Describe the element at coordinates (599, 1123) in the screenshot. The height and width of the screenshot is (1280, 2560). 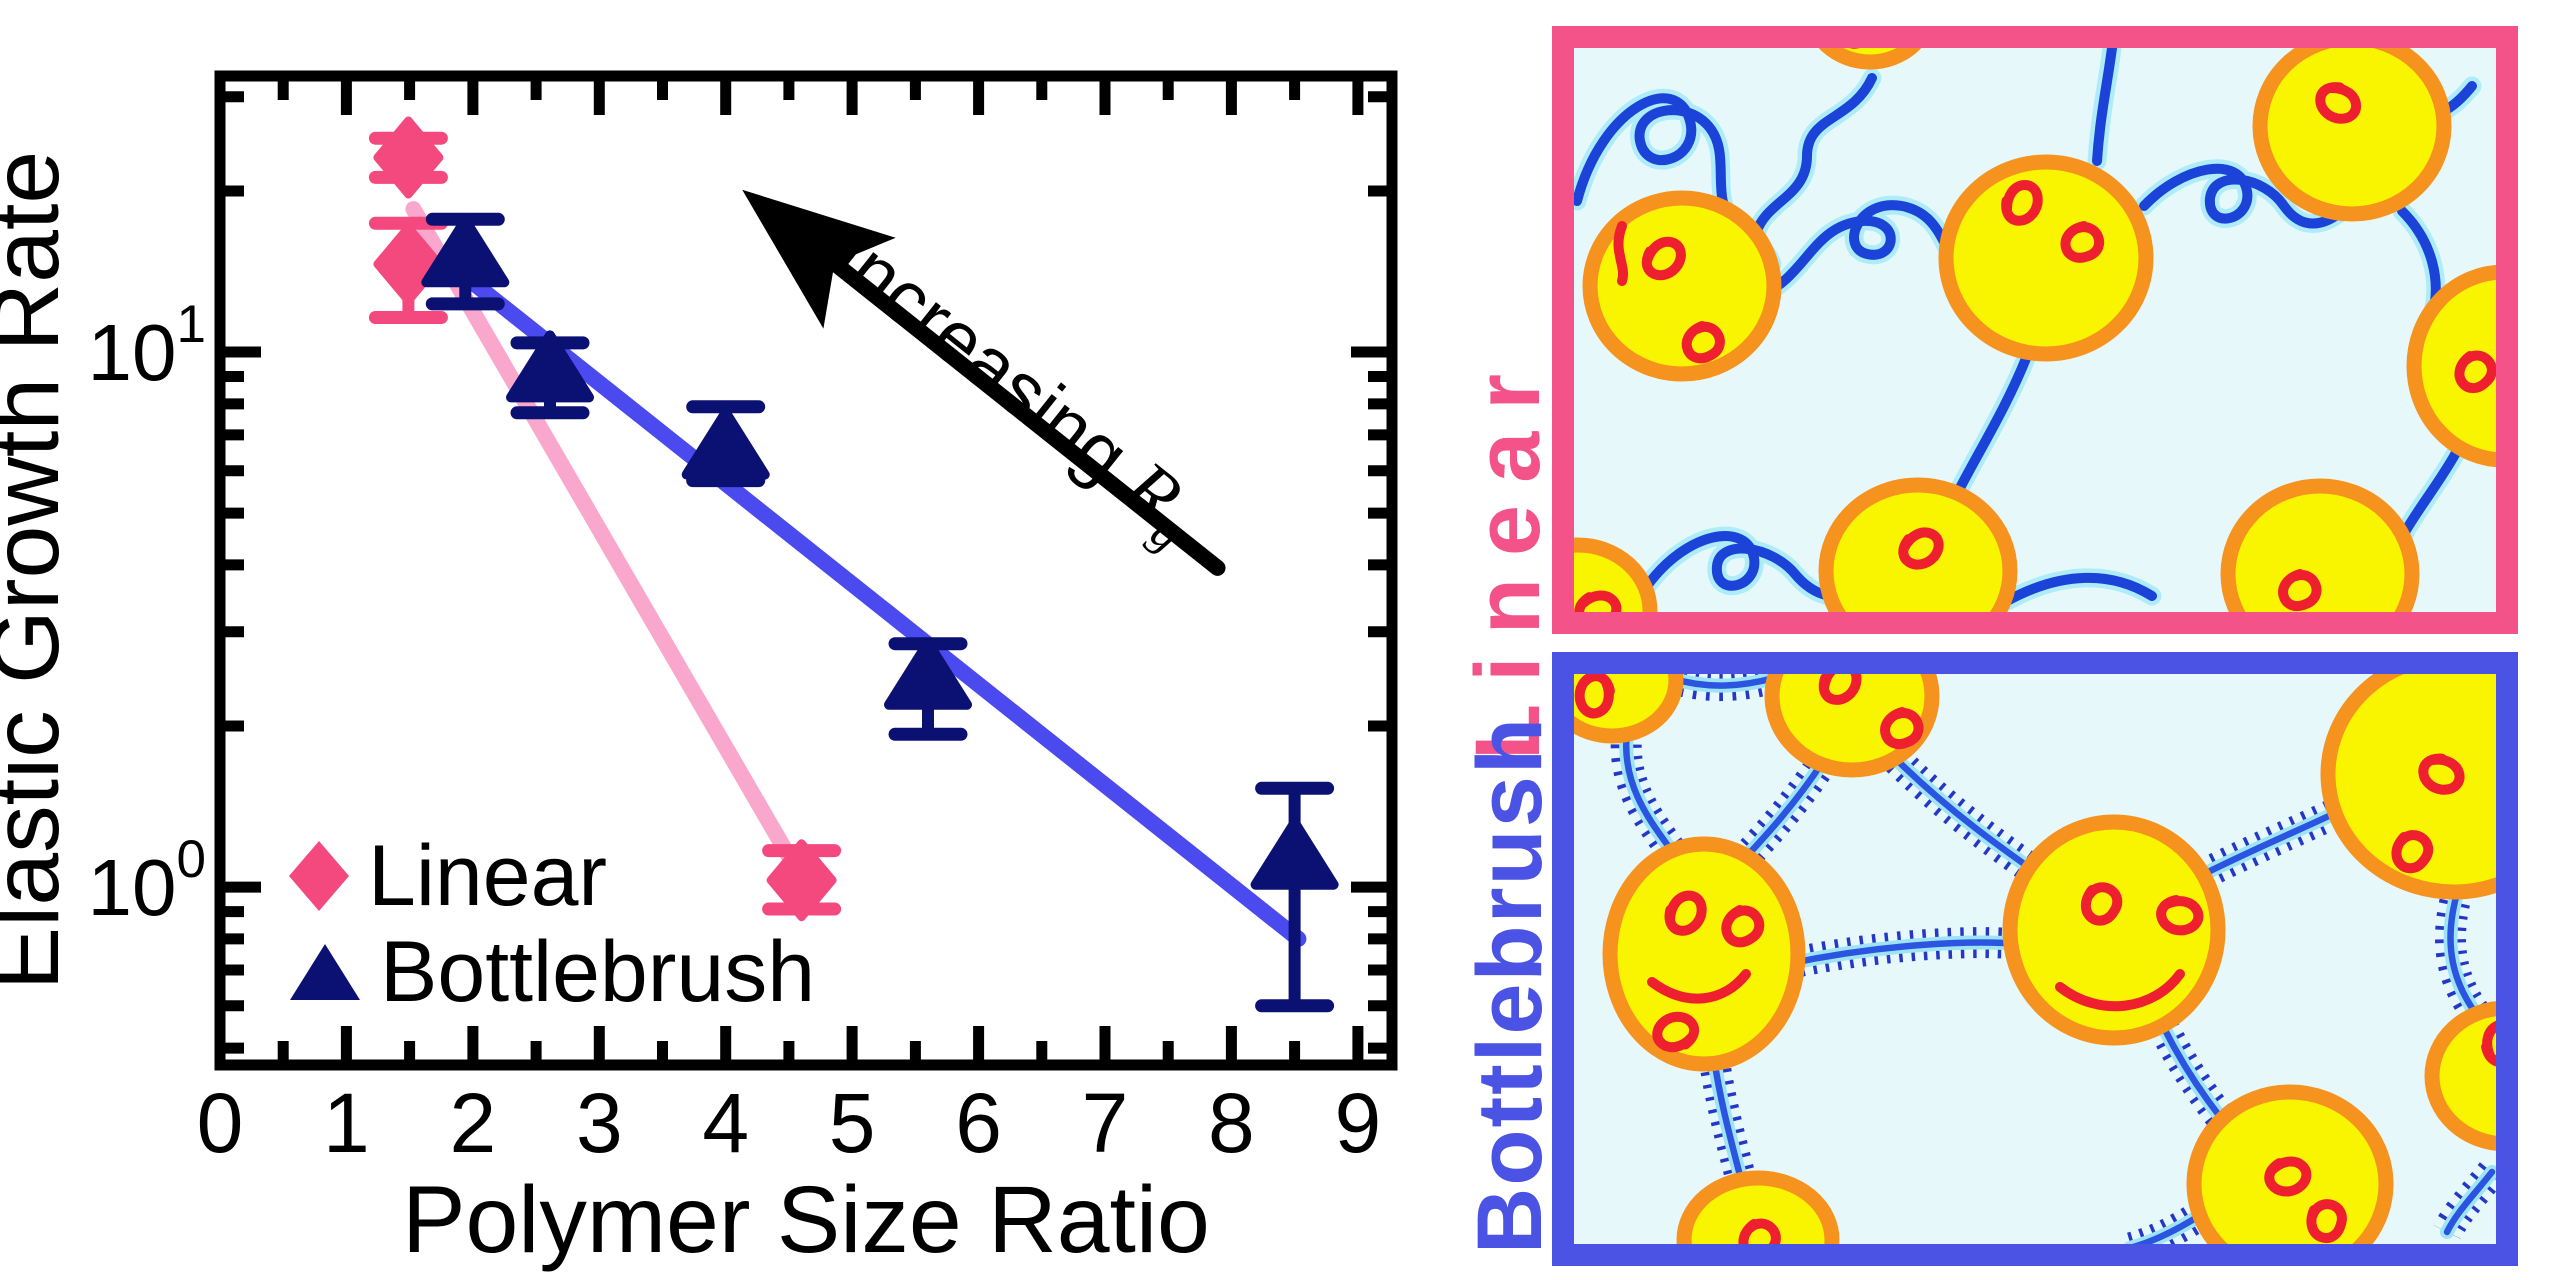
I see `x-tick-label: 3` at that location.